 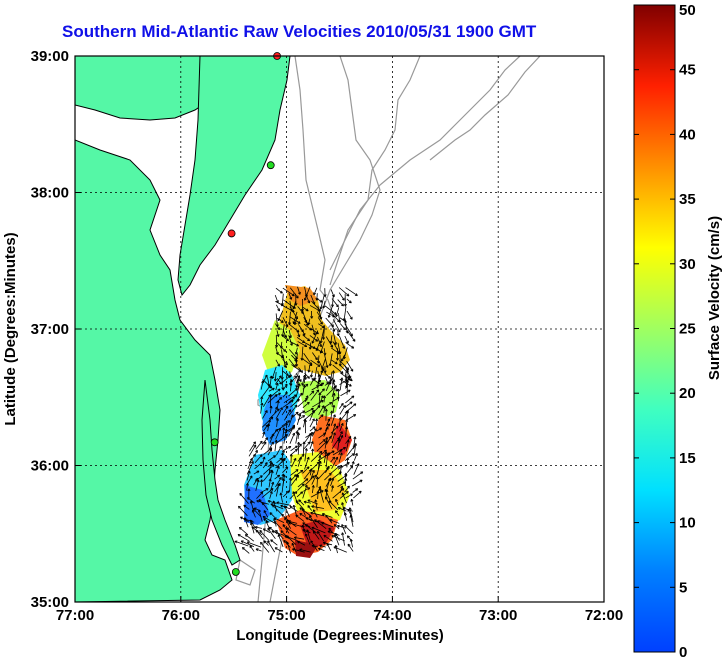 What do you see at coordinates (604, 615) in the screenshot?
I see `x-tick-label: 72:00` at bounding box center [604, 615].